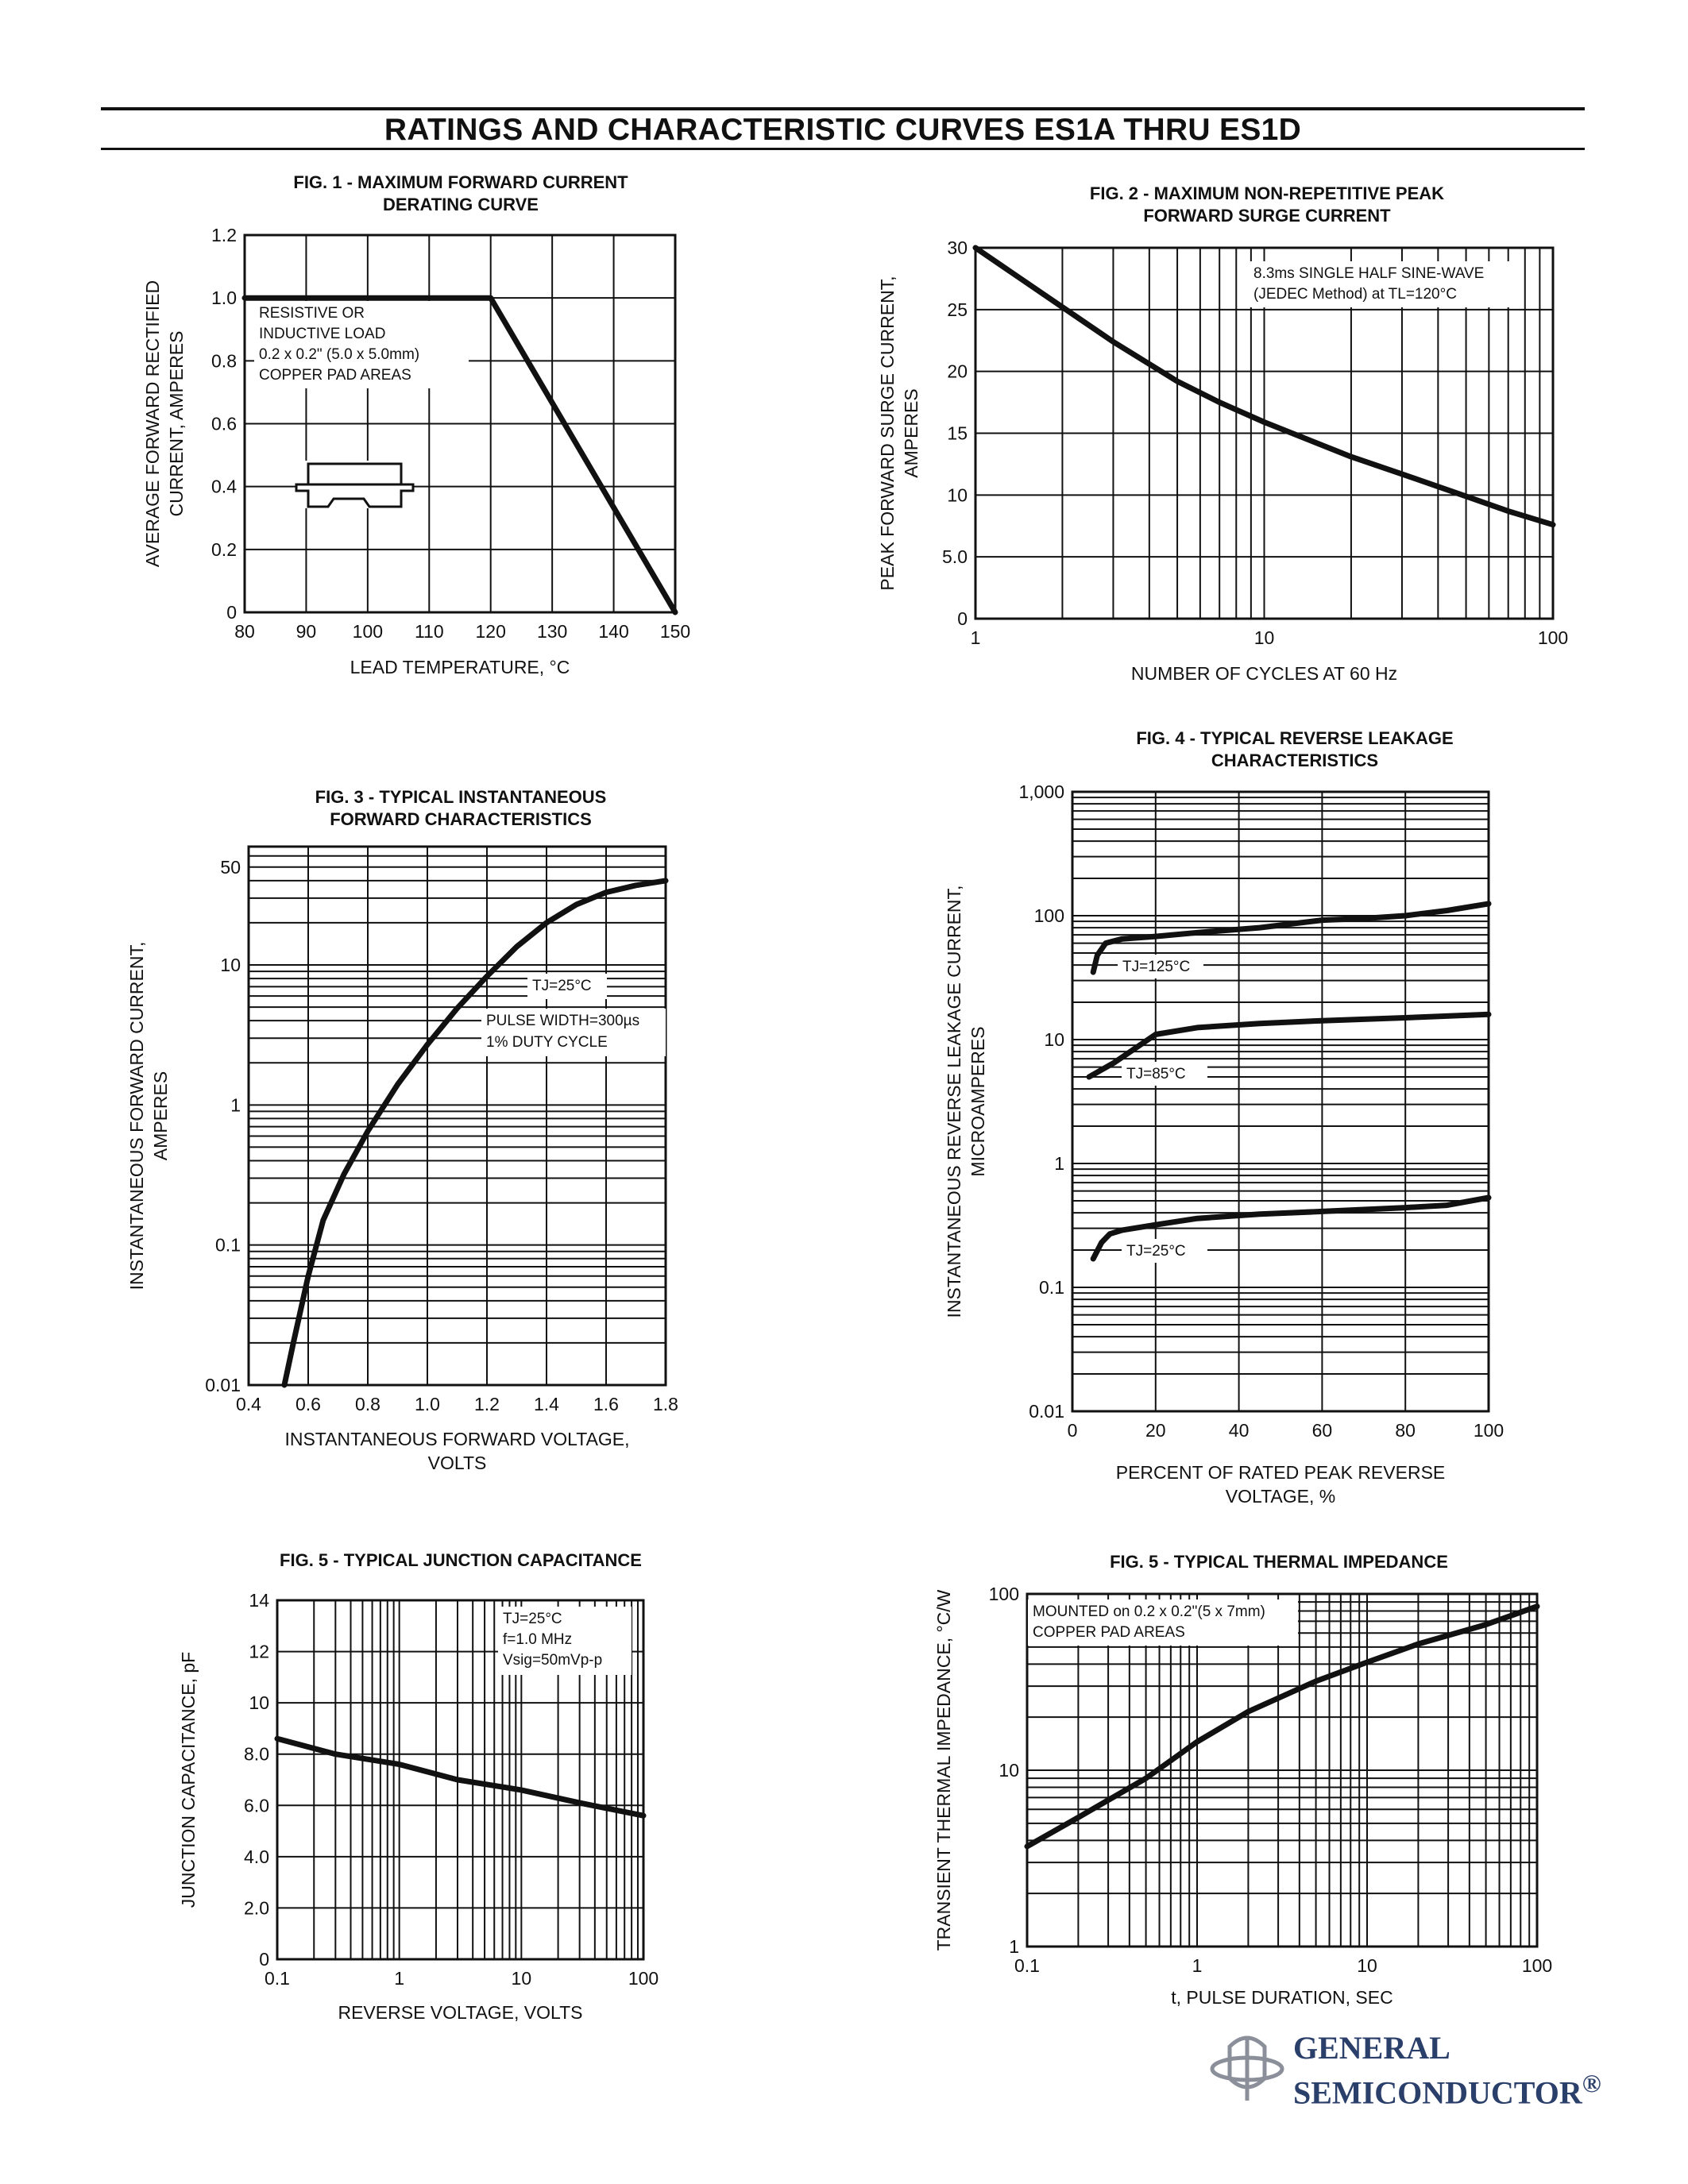 This screenshot has width=1688, height=2184. What do you see at coordinates (355, 484) in the screenshot?
I see `package-outline-icon` at bounding box center [355, 484].